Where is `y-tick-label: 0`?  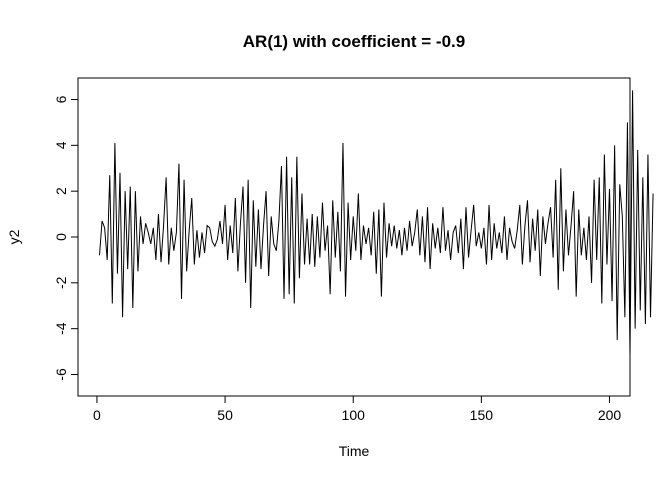 y-tick-label: 0 is located at coordinates (61, 237).